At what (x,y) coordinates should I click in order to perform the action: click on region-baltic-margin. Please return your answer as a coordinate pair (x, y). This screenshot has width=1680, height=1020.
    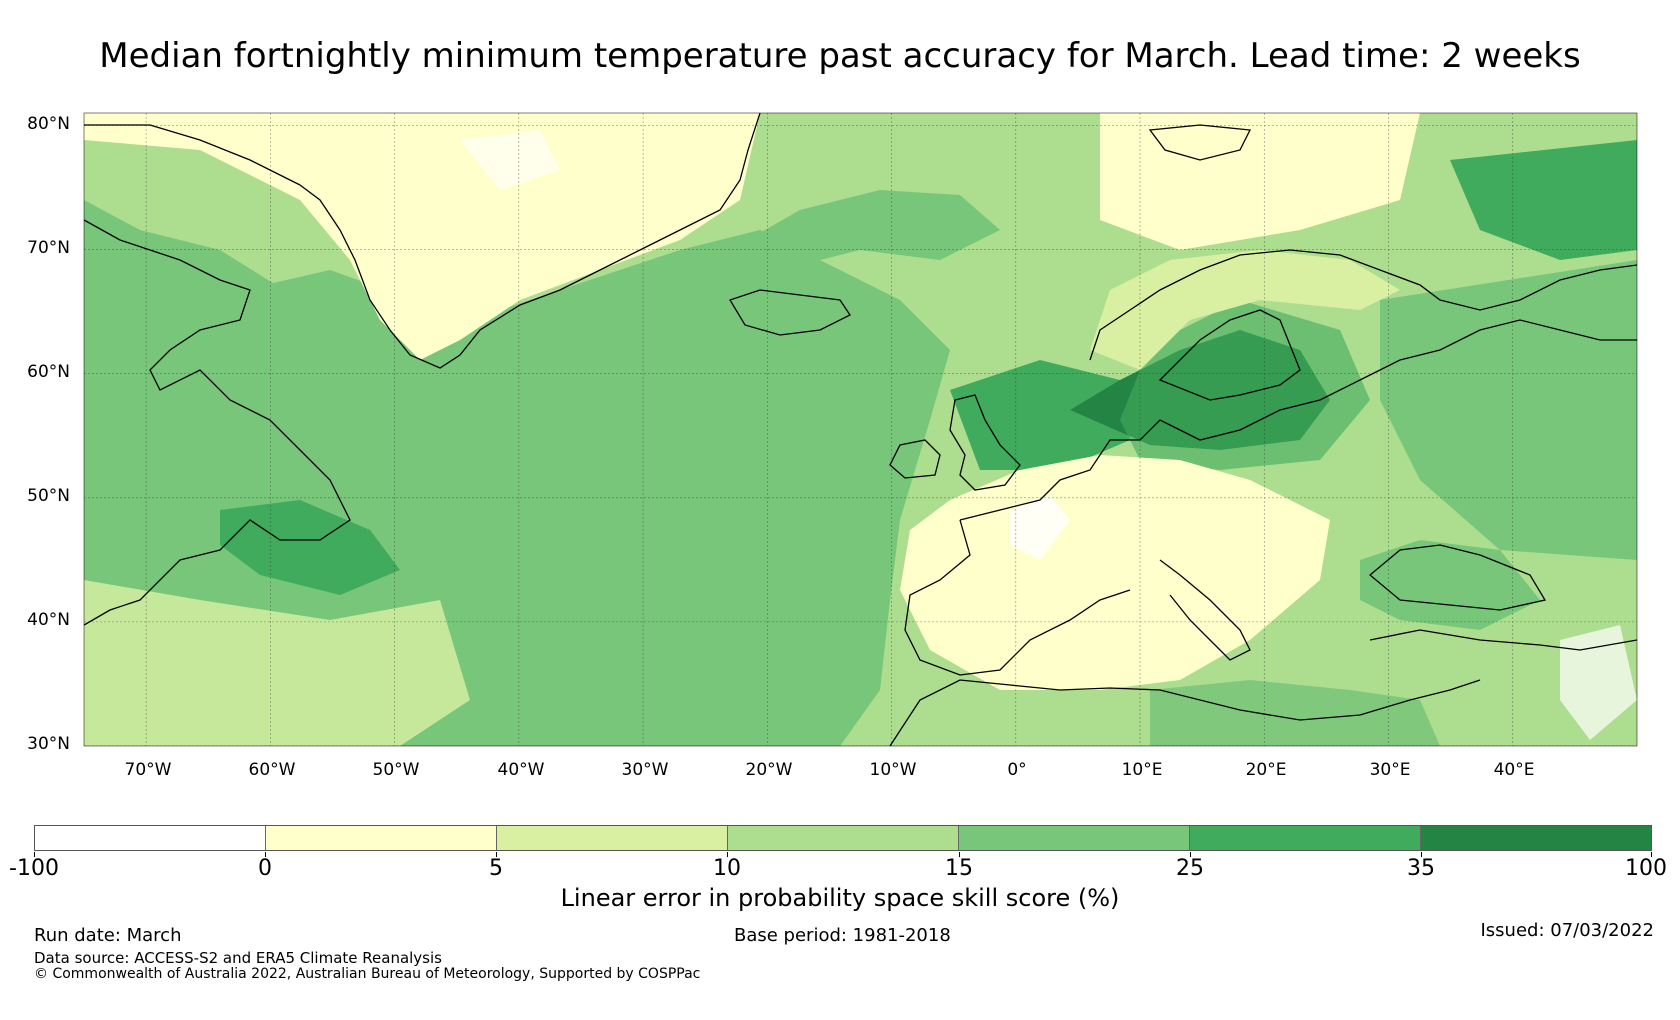
    Looking at the image, I should click on (1245, 385).